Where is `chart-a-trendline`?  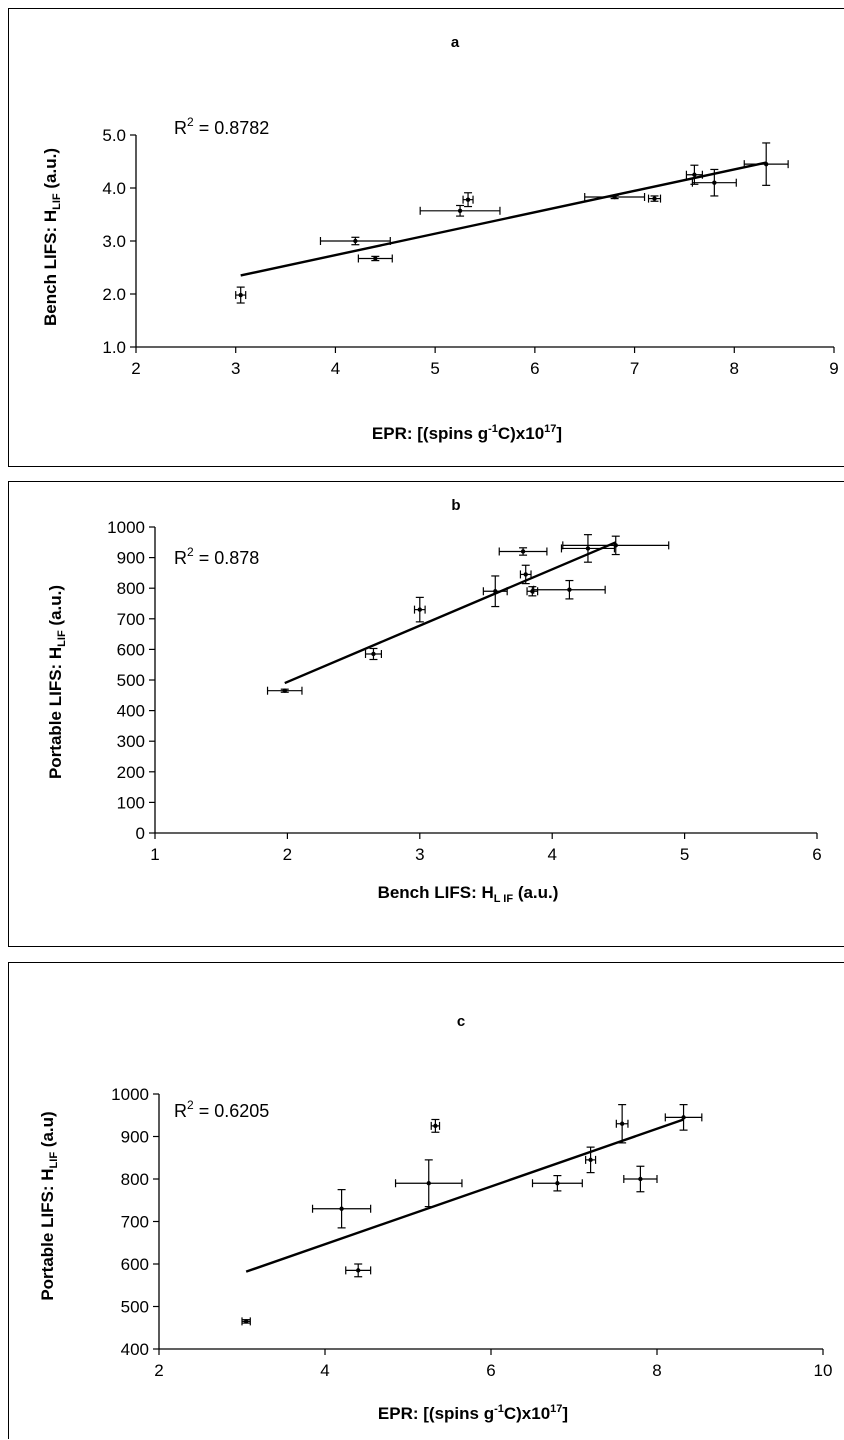
chart-a-trendline is located at coordinates (503, 219).